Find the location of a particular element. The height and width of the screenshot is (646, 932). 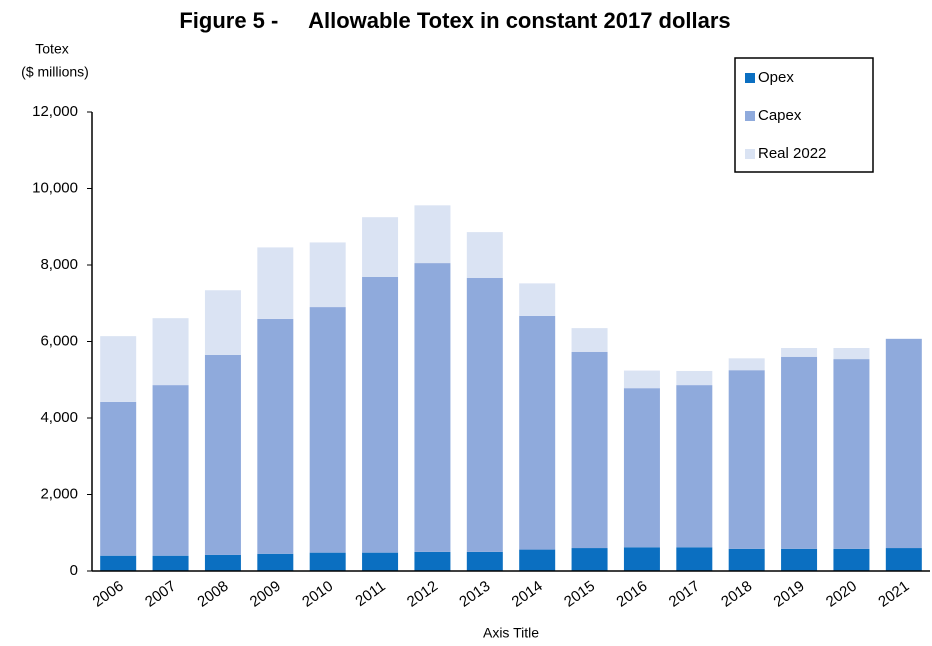

y-tick-label: 6,000 is located at coordinates (59, 340).